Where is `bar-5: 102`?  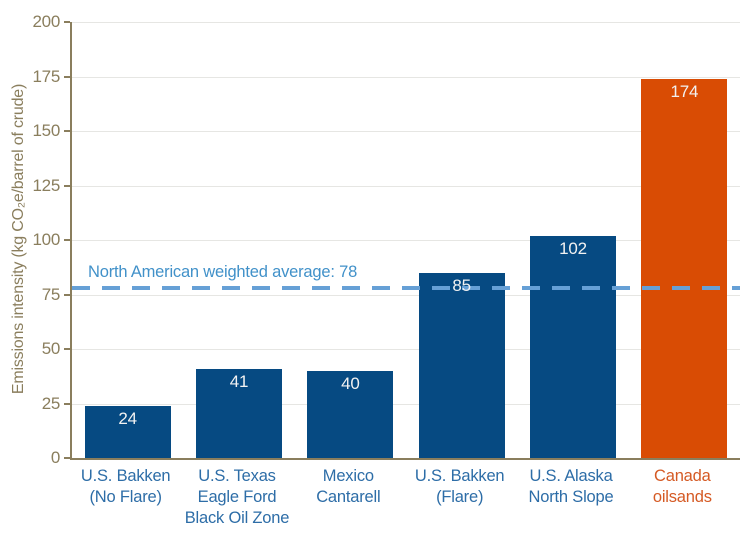 bar-5: 102 is located at coordinates (573, 346).